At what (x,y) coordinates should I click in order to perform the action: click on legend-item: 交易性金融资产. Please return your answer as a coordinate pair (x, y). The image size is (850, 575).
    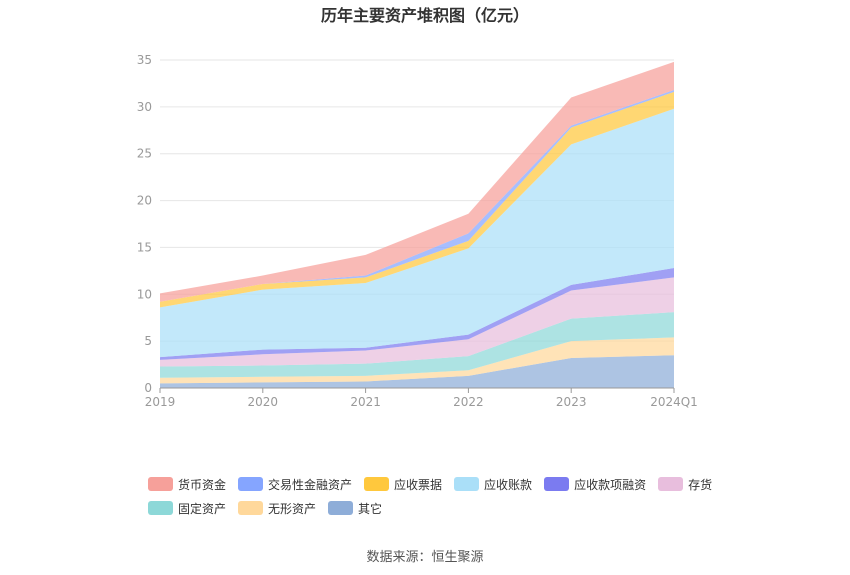
    Looking at the image, I should click on (295, 484).